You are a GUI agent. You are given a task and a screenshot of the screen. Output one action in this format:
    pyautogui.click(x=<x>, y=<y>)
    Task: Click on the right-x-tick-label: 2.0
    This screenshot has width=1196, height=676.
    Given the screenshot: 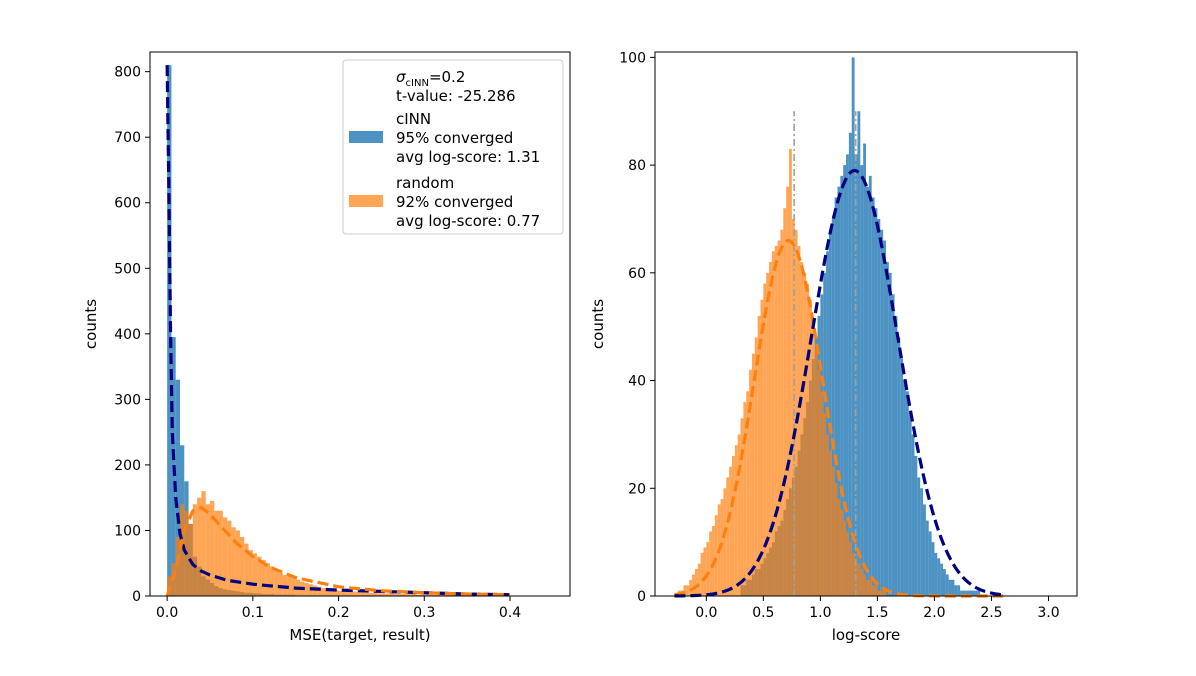 What is the action you would take?
    pyautogui.click(x=934, y=613)
    